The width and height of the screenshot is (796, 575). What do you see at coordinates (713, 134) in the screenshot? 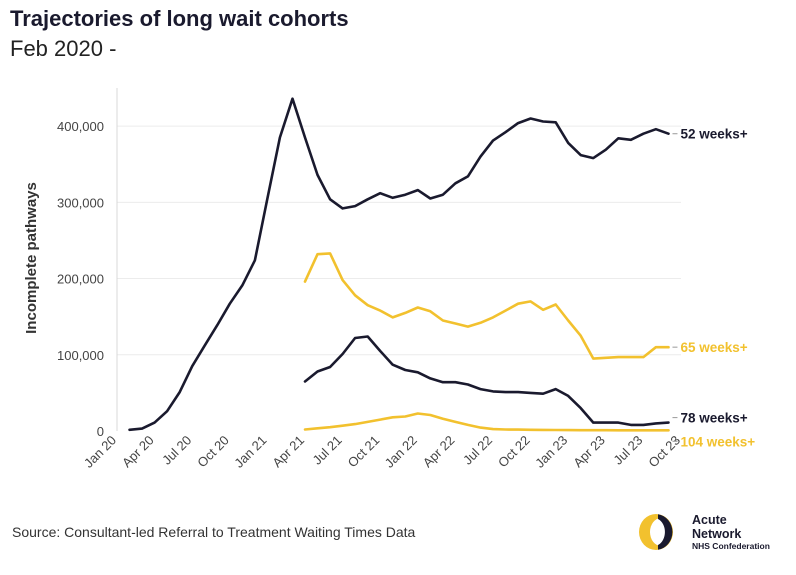
I see `series-end-label-52-weeks: 52 weeks+` at bounding box center [713, 134].